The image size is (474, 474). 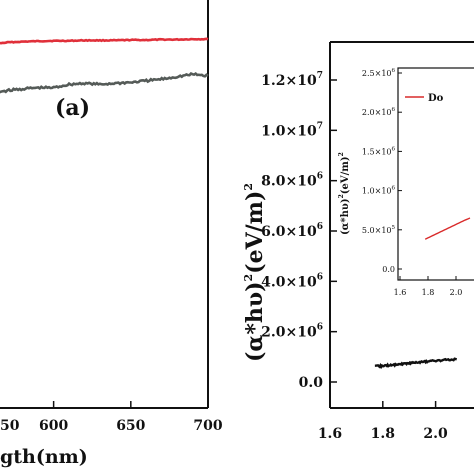 What do you see at coordinates (130, 426) in the screenshot?
I see `panel-a-x-tick-label: 650` at bounding box center [130, 426].